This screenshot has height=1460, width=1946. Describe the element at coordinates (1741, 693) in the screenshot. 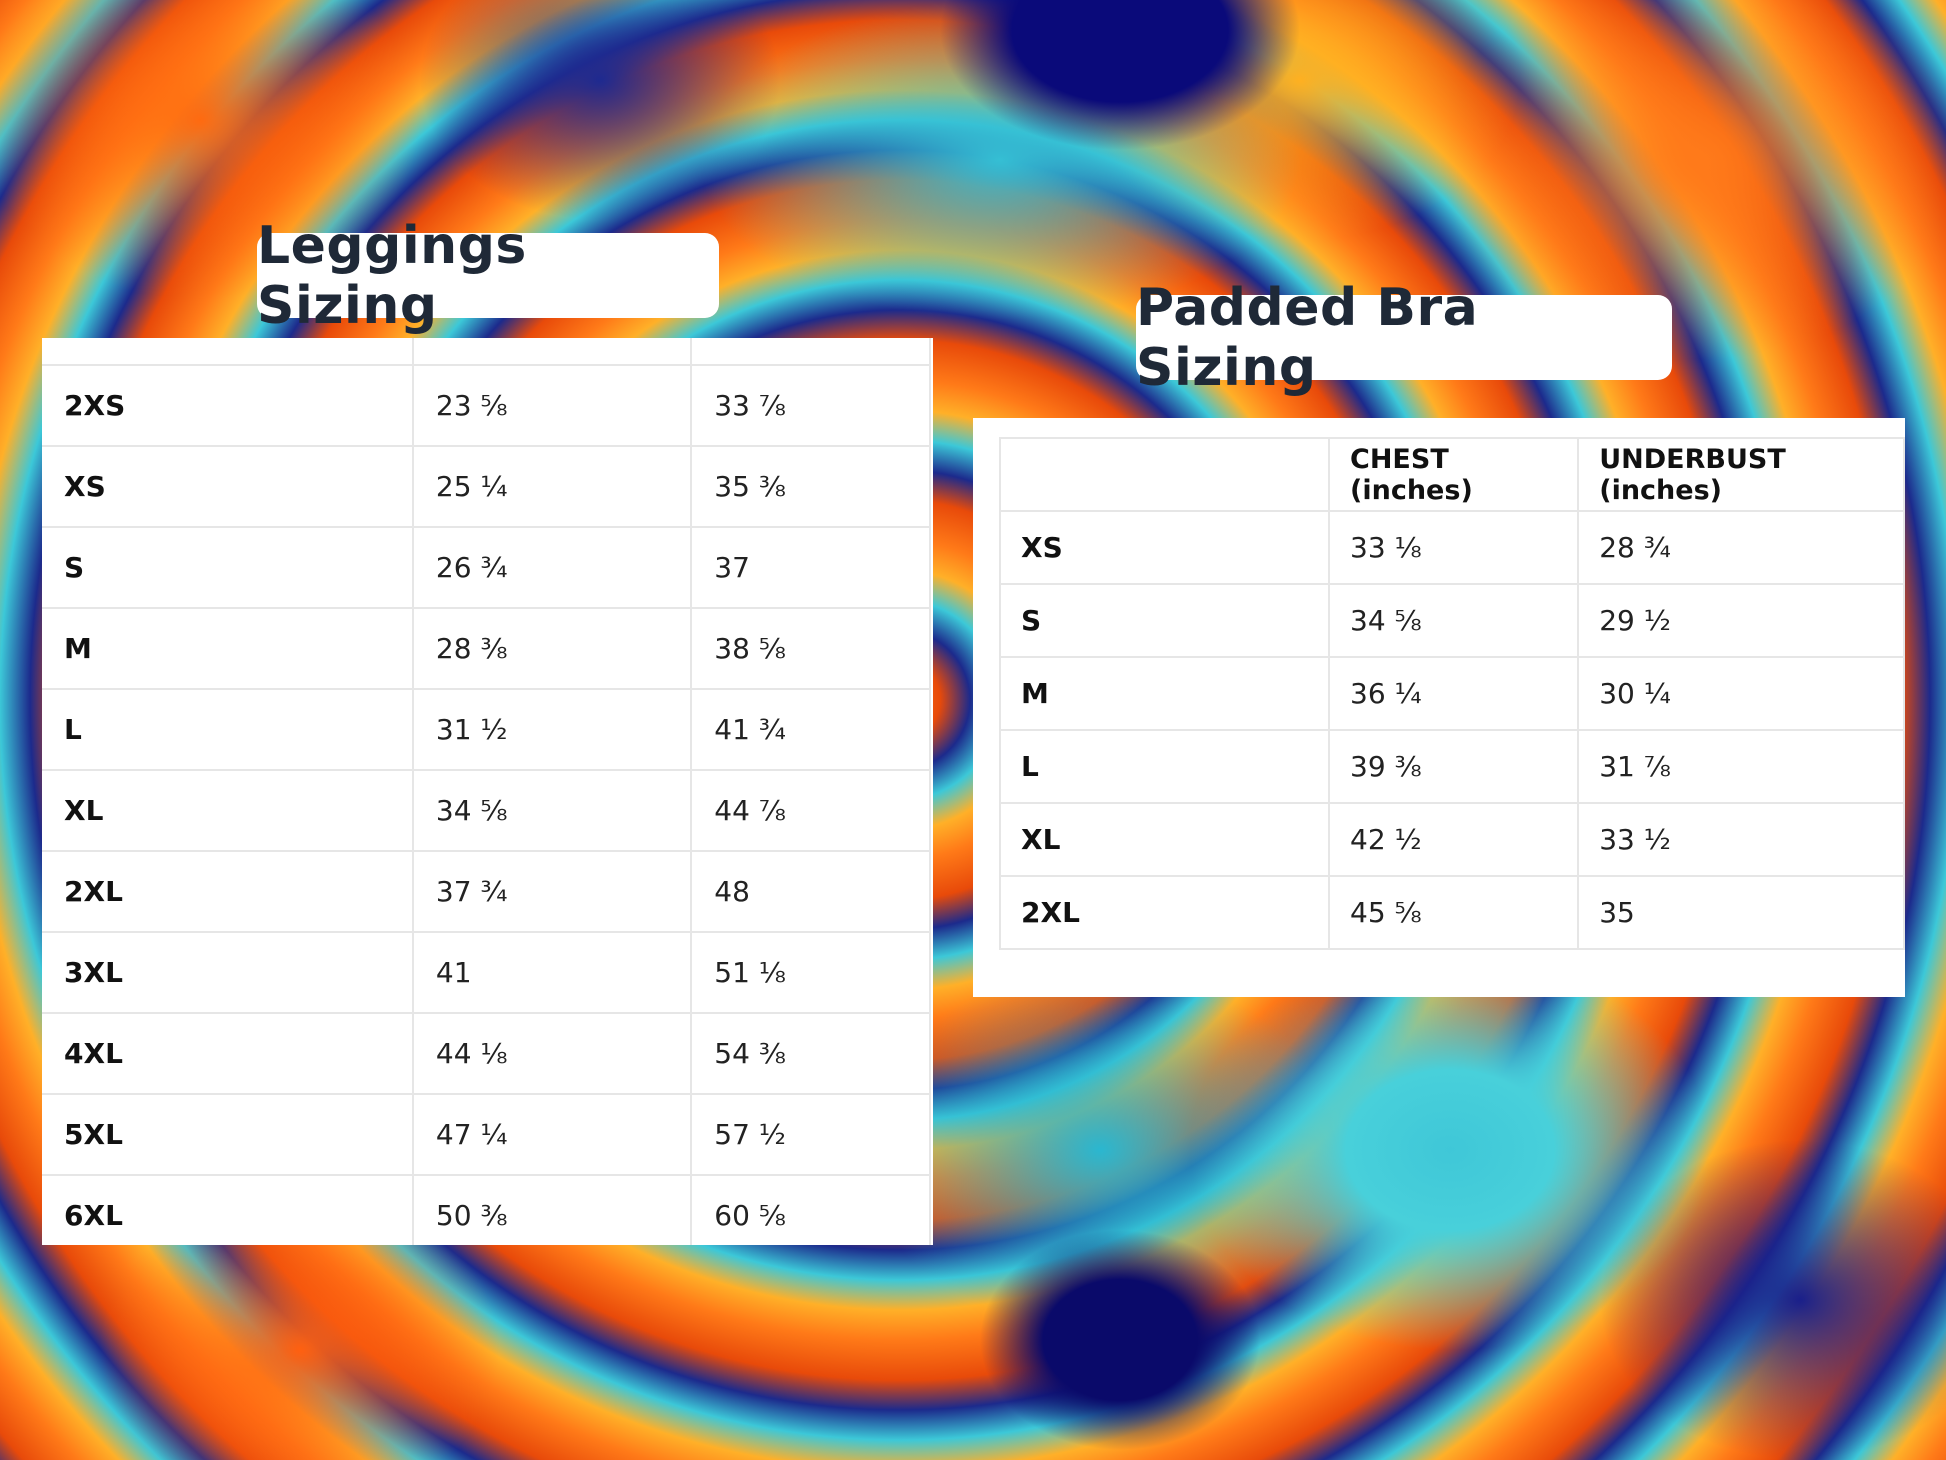

I see `underbust-cell: 30 ¼` at that location.